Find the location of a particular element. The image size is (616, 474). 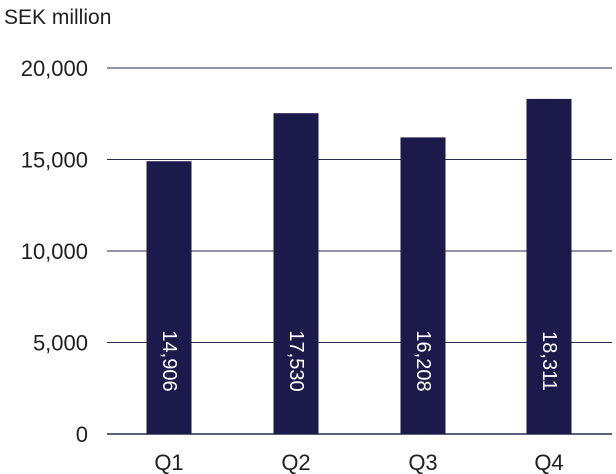

x-tick-label: Q2 is located at coordinates (295, 462).